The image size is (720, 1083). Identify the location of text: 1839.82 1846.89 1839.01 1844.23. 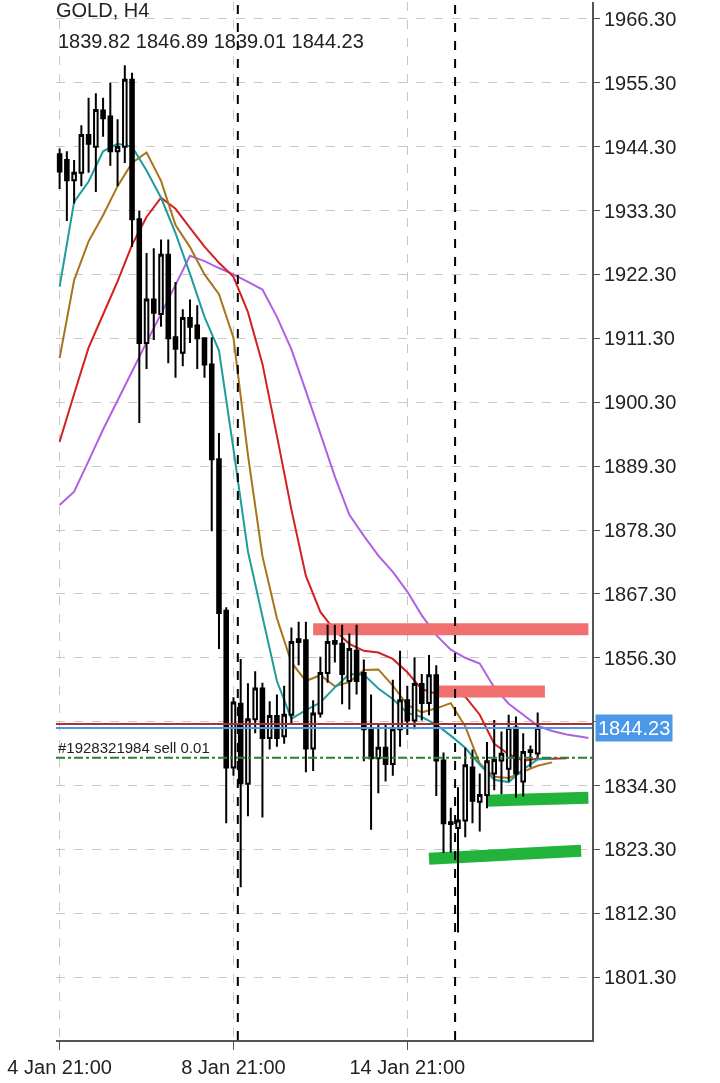
(211, 41).